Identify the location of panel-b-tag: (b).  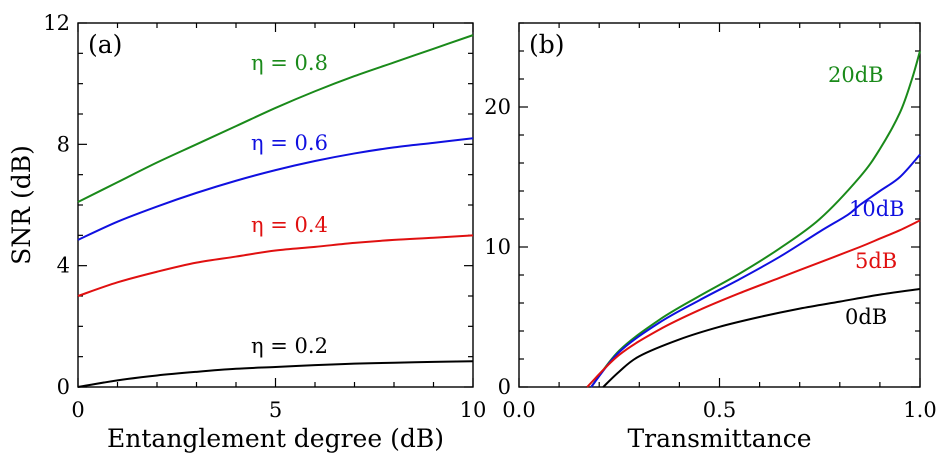
(547, 44).